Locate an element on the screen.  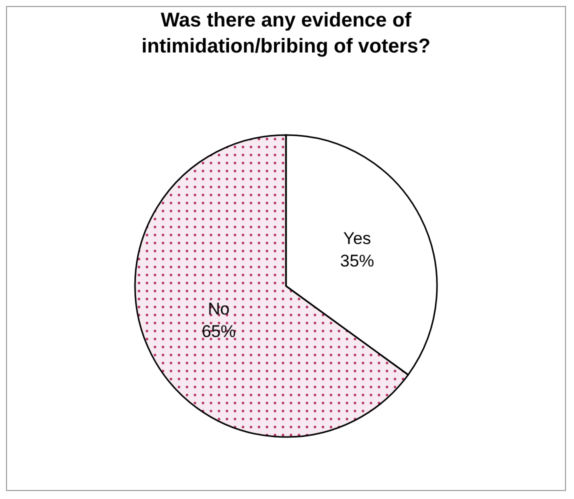
data-label: 65% is located at coordinates (219, 331).